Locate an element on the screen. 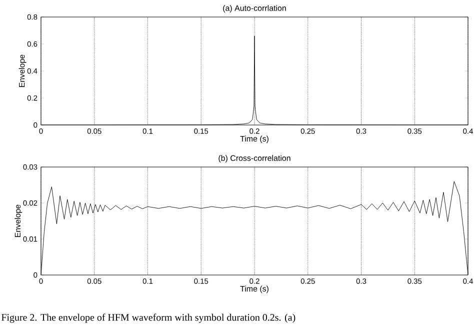 Image resolution: width=474 pixels, height=326 pixels. caption: Figure 2. The envelope of HFM waveform with symbol duration 0.2s. (a) is located at coordinates (148, 318).